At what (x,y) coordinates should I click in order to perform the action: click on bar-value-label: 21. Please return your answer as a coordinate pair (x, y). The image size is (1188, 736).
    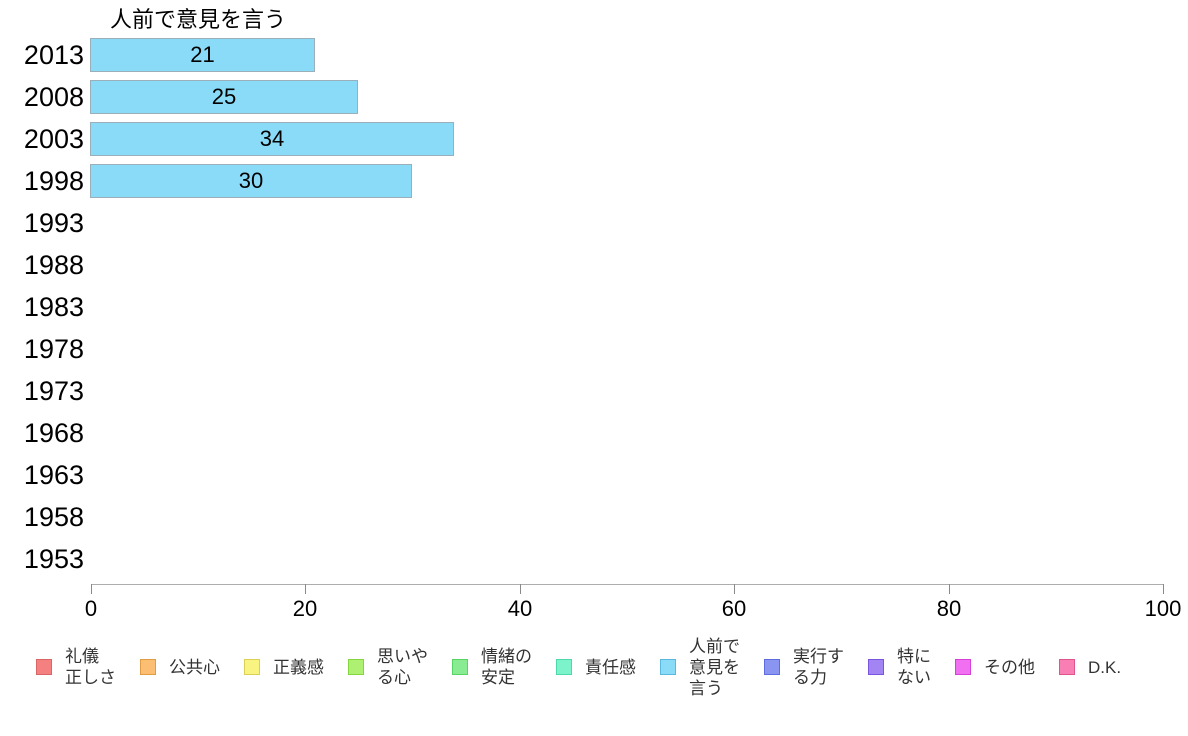
    Looking at the image, I should click on (202, 54).